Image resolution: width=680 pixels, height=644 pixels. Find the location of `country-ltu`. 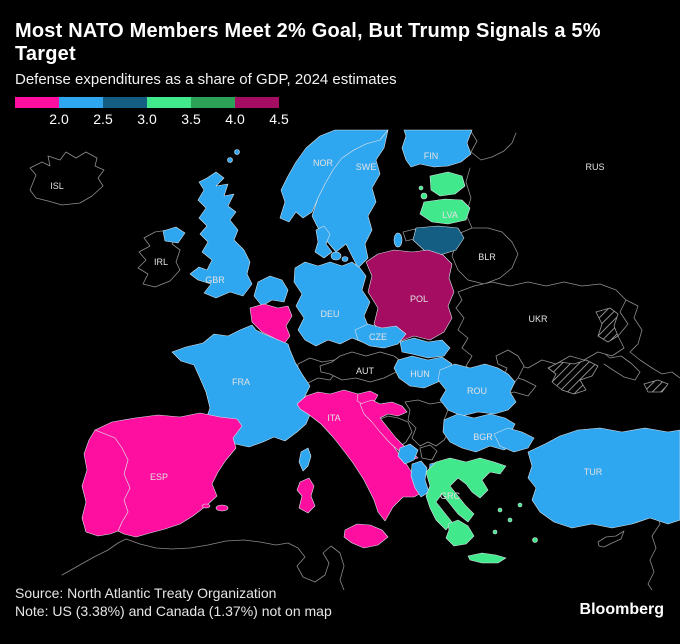

country-ltu is located at coordinates (438, 240).